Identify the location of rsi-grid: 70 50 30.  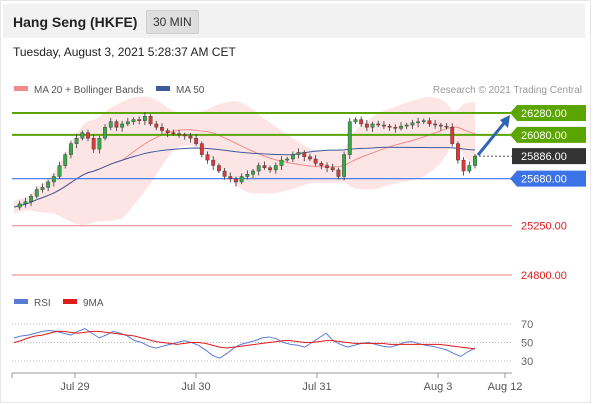
(272, 343).